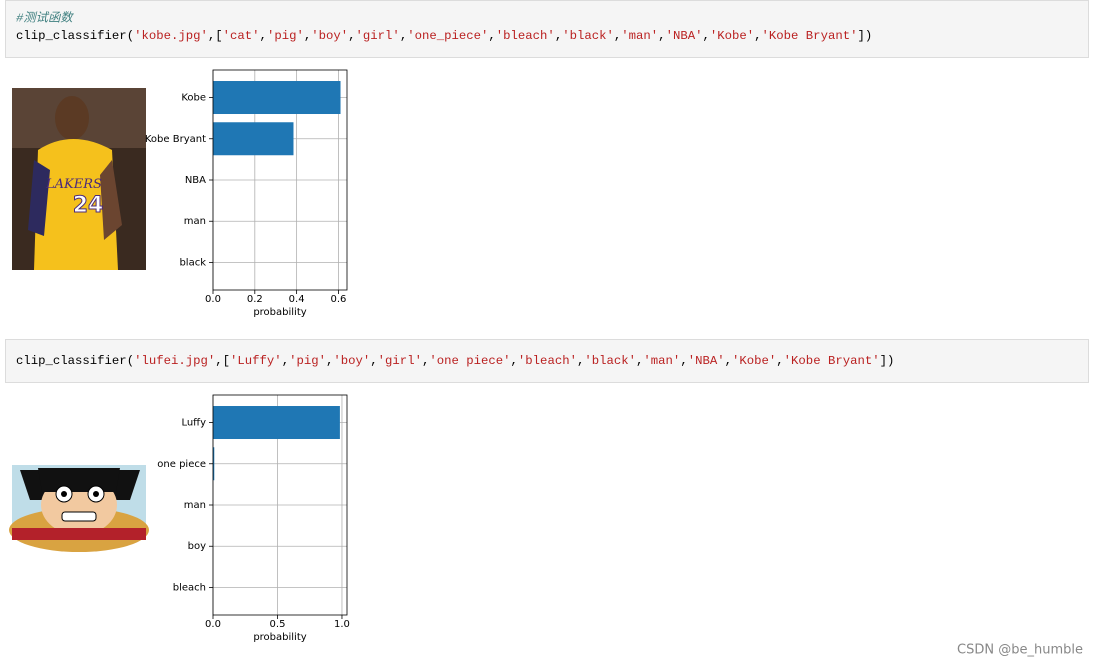  What do you see at coordinates (342, 624) in the screenshot?
I see `x-tick-label: 1.0` at bounding box center [342, 624].